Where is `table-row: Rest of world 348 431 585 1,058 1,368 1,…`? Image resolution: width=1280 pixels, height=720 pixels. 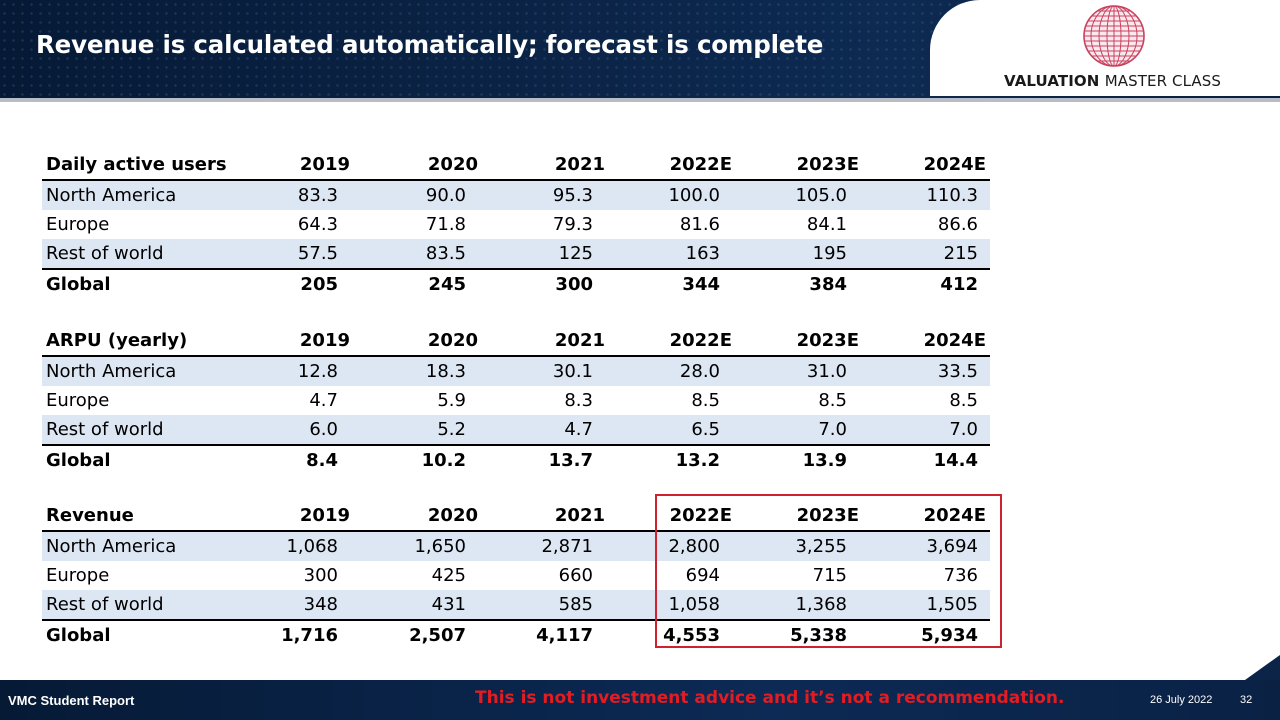
table-row: Rest of world 348 431 585 1,058 1,368 1,… is located at coordinates (516, 605).